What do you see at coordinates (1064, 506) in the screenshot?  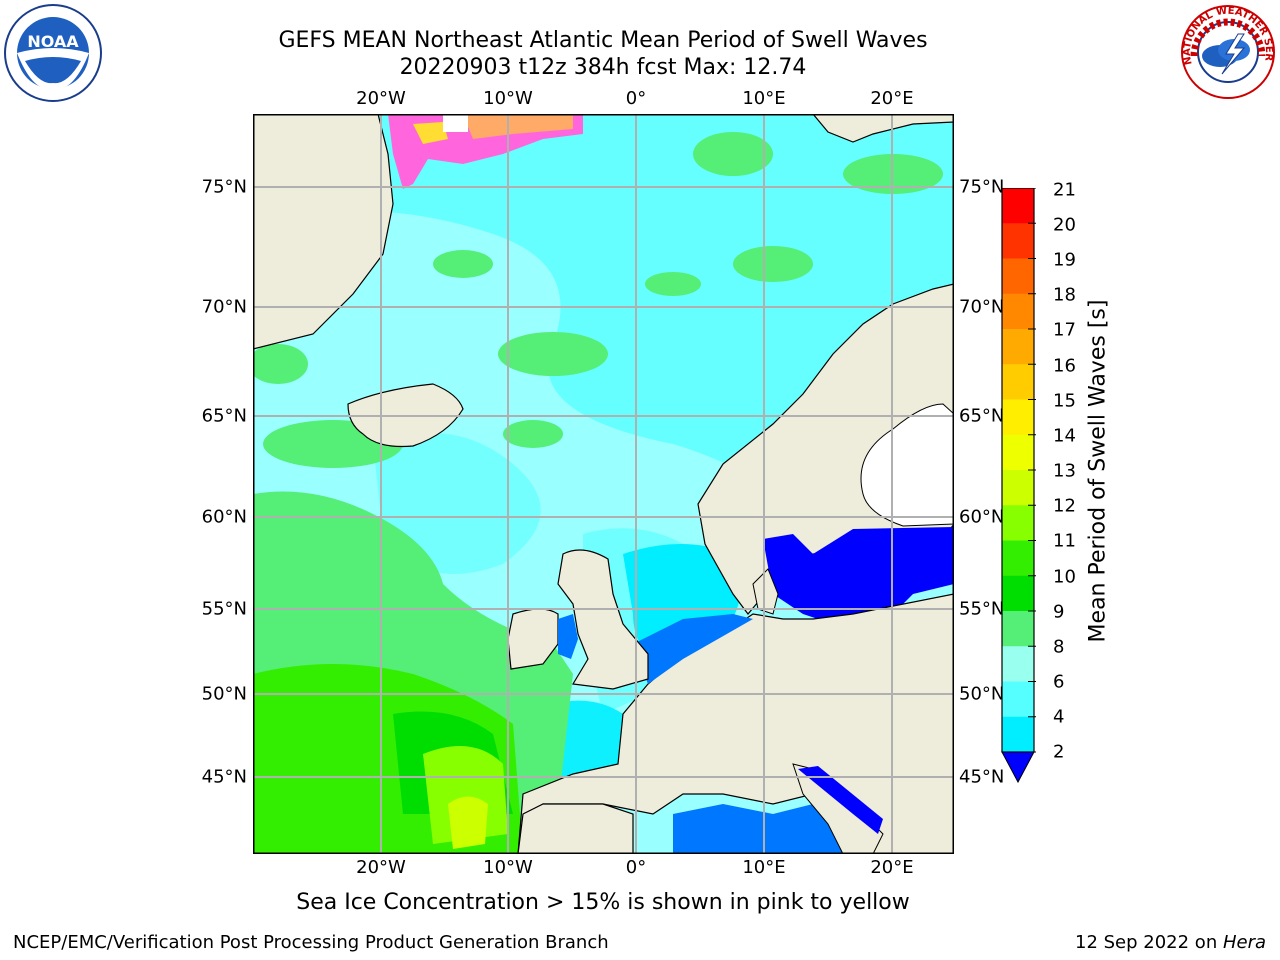 I see `colorbar-tick: 12` at bounding box center [1064, 506].